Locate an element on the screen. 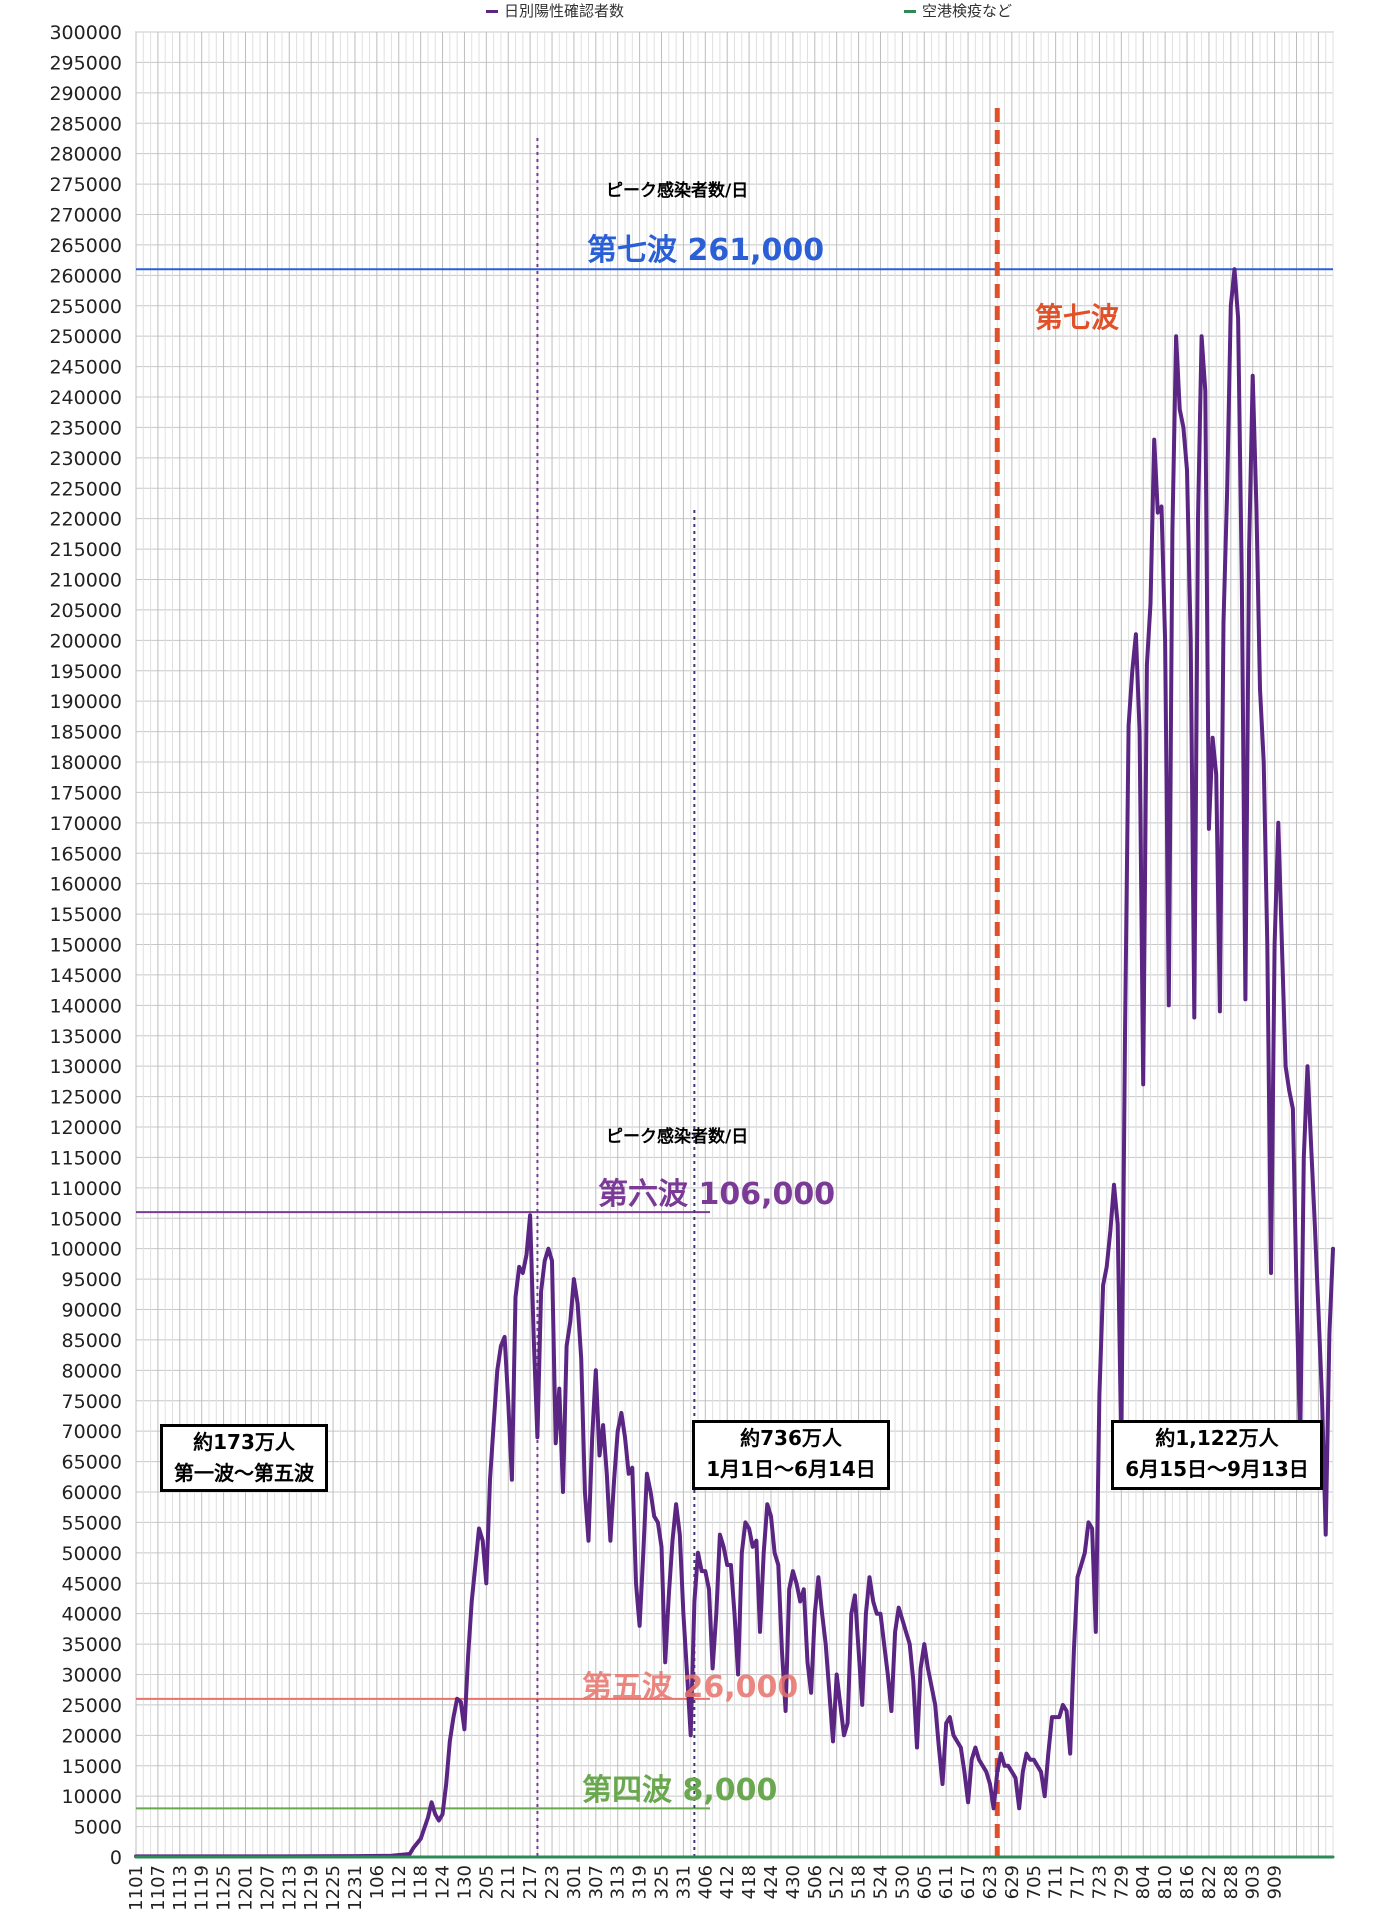 The height and width of the screenshot is (1920, 1385). y-tick-label: 245000 is located at coordinates (85, 368).